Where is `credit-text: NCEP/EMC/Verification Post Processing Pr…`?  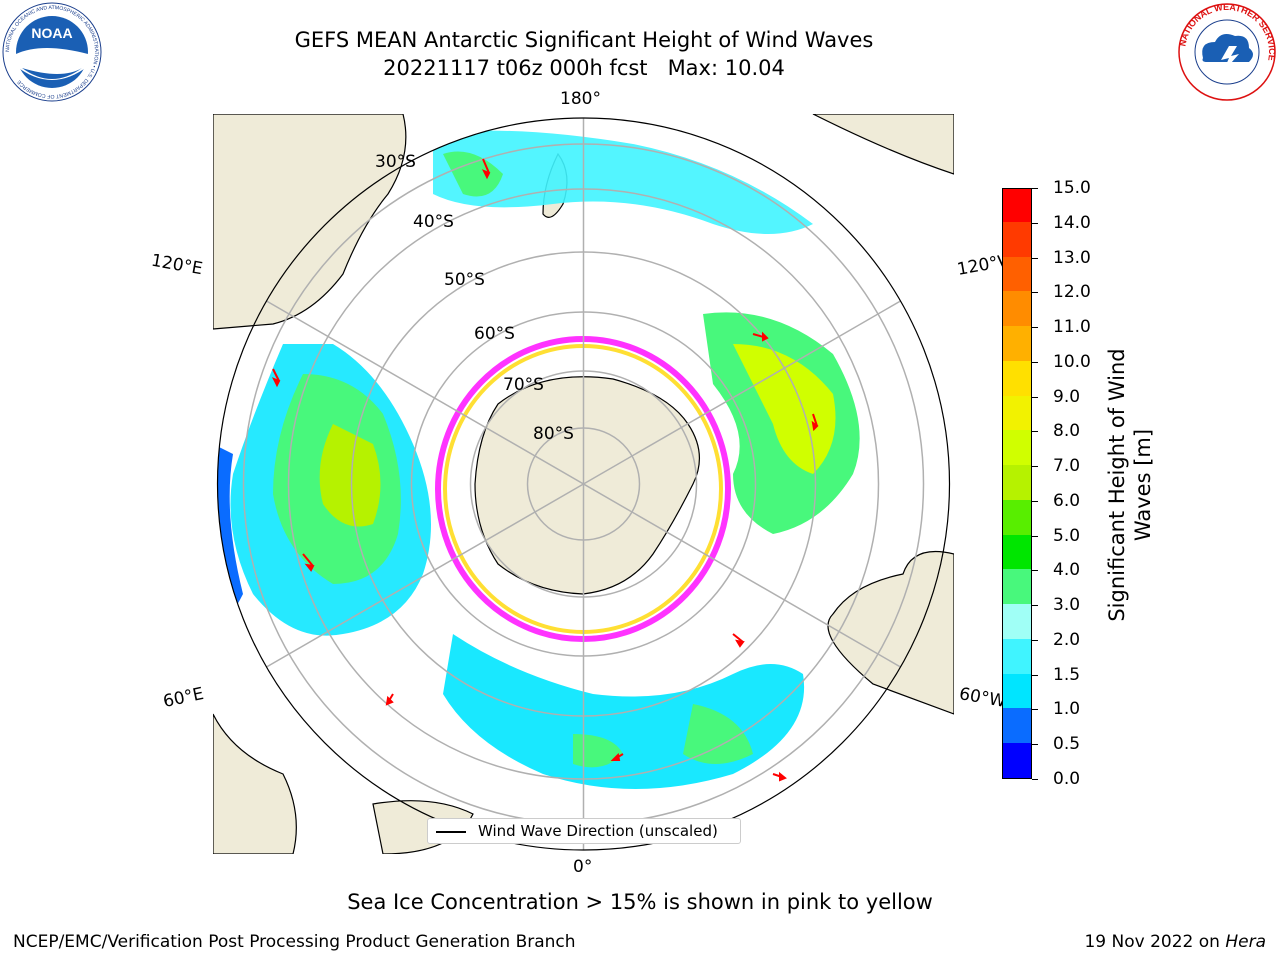
credit-text: NCEP/EMC/Verification Post Processing Pr… is located at coordinates (294, 942).